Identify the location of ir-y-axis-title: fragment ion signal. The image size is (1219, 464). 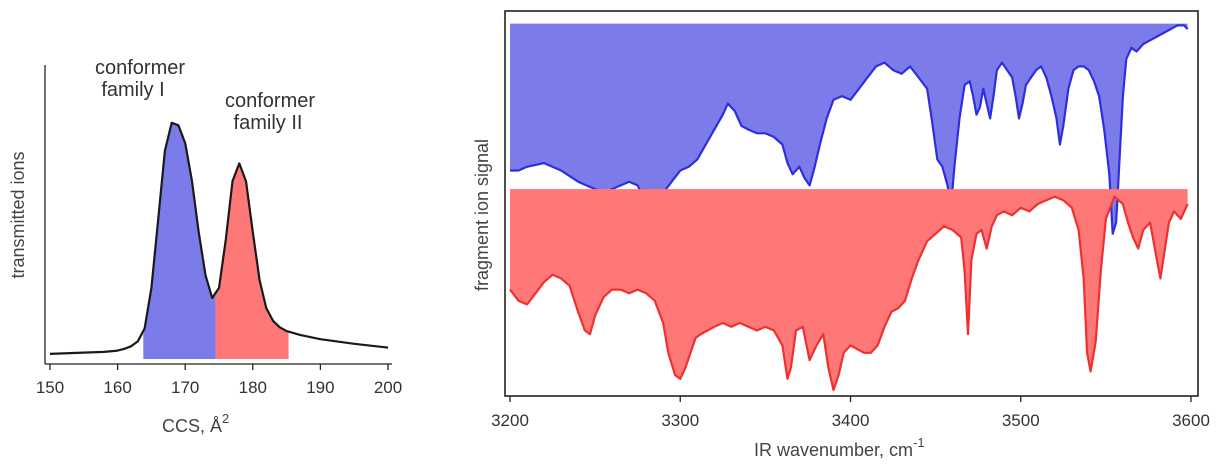
(482, 215).